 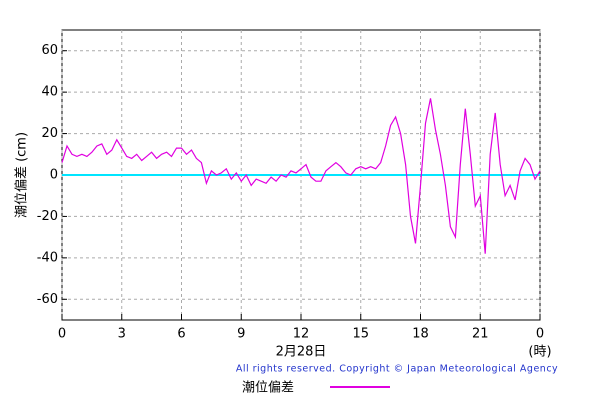 I want to click on x-tick-label: 3, so click(x=122, y=334).